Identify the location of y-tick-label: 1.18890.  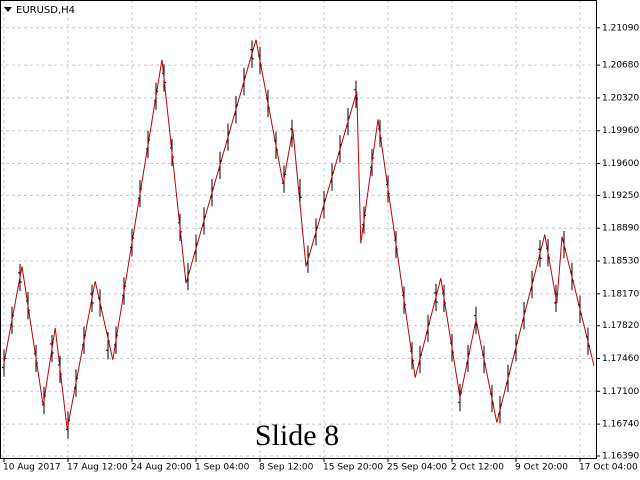
(620, 229).